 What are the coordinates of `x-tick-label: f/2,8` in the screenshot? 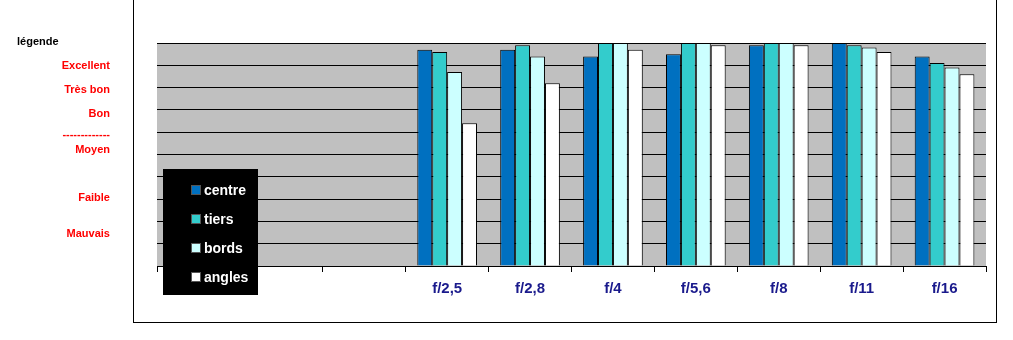 It's located at (530, 288).